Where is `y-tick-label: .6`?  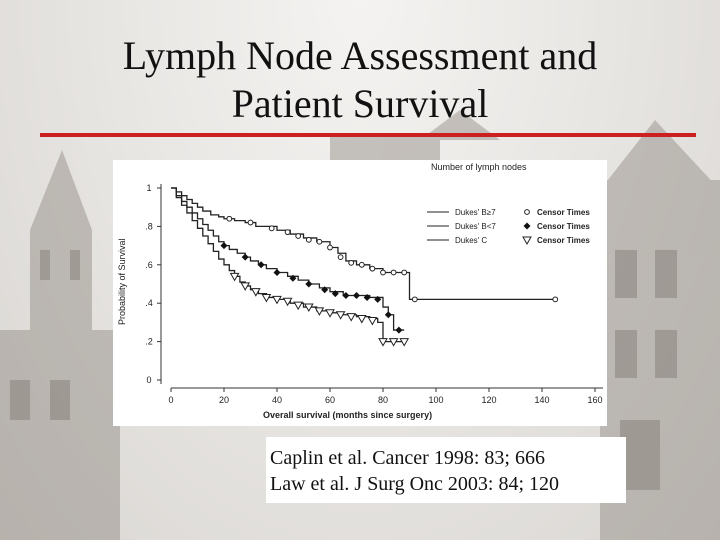
y-tick-label: .6 is located at coordinates (149, 265).